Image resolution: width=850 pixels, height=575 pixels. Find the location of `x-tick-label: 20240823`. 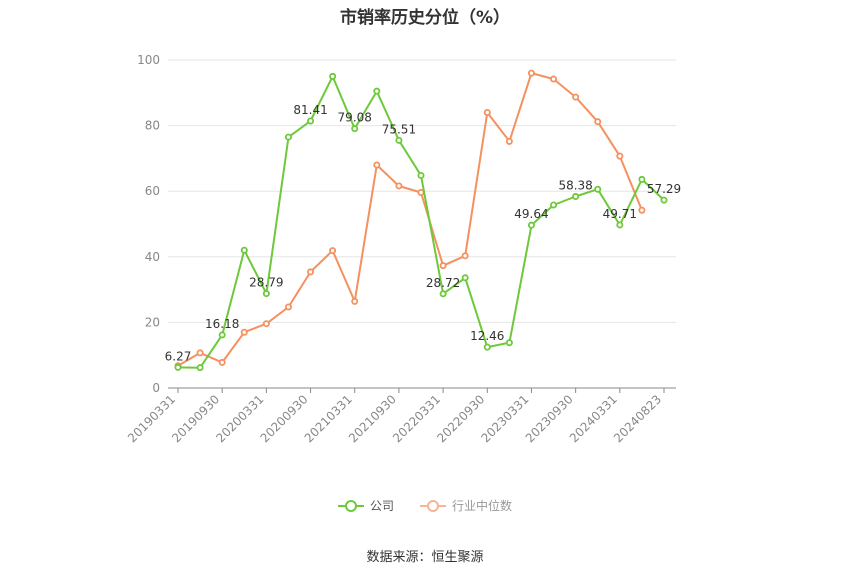

x-tick-label: 20240823 is located at coordinates (637, 418).